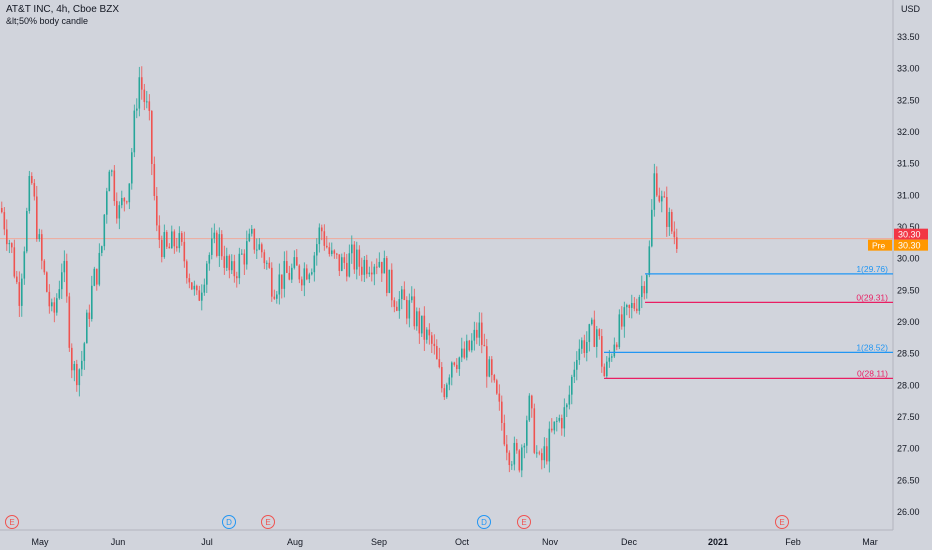 The image size is (932, 550). I want to click on x-axis: May Jun Jul Aug Sep Oct Nov Dec 2021 Feb Mar, so click(446, 538).